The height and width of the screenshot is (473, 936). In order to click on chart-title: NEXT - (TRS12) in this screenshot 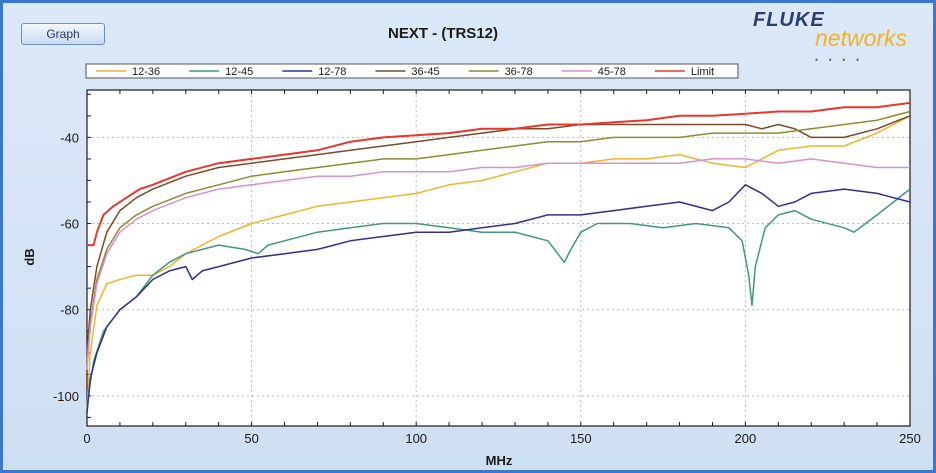, I will do `click(442, 33)`.